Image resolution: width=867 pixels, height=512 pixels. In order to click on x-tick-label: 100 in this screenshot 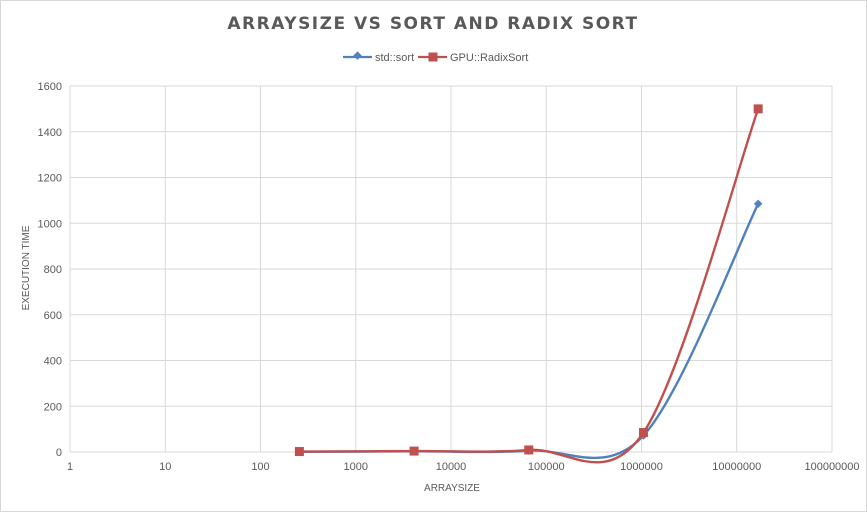, I will do `click(260, 467)`.